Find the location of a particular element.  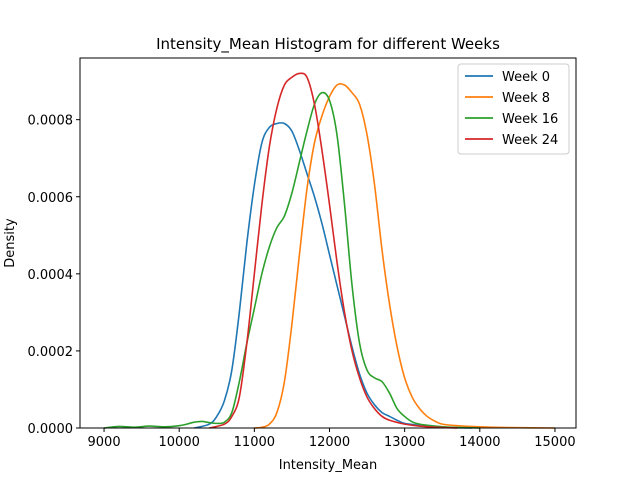

legend-label: Week 0 is located at coordinates (526, 77).